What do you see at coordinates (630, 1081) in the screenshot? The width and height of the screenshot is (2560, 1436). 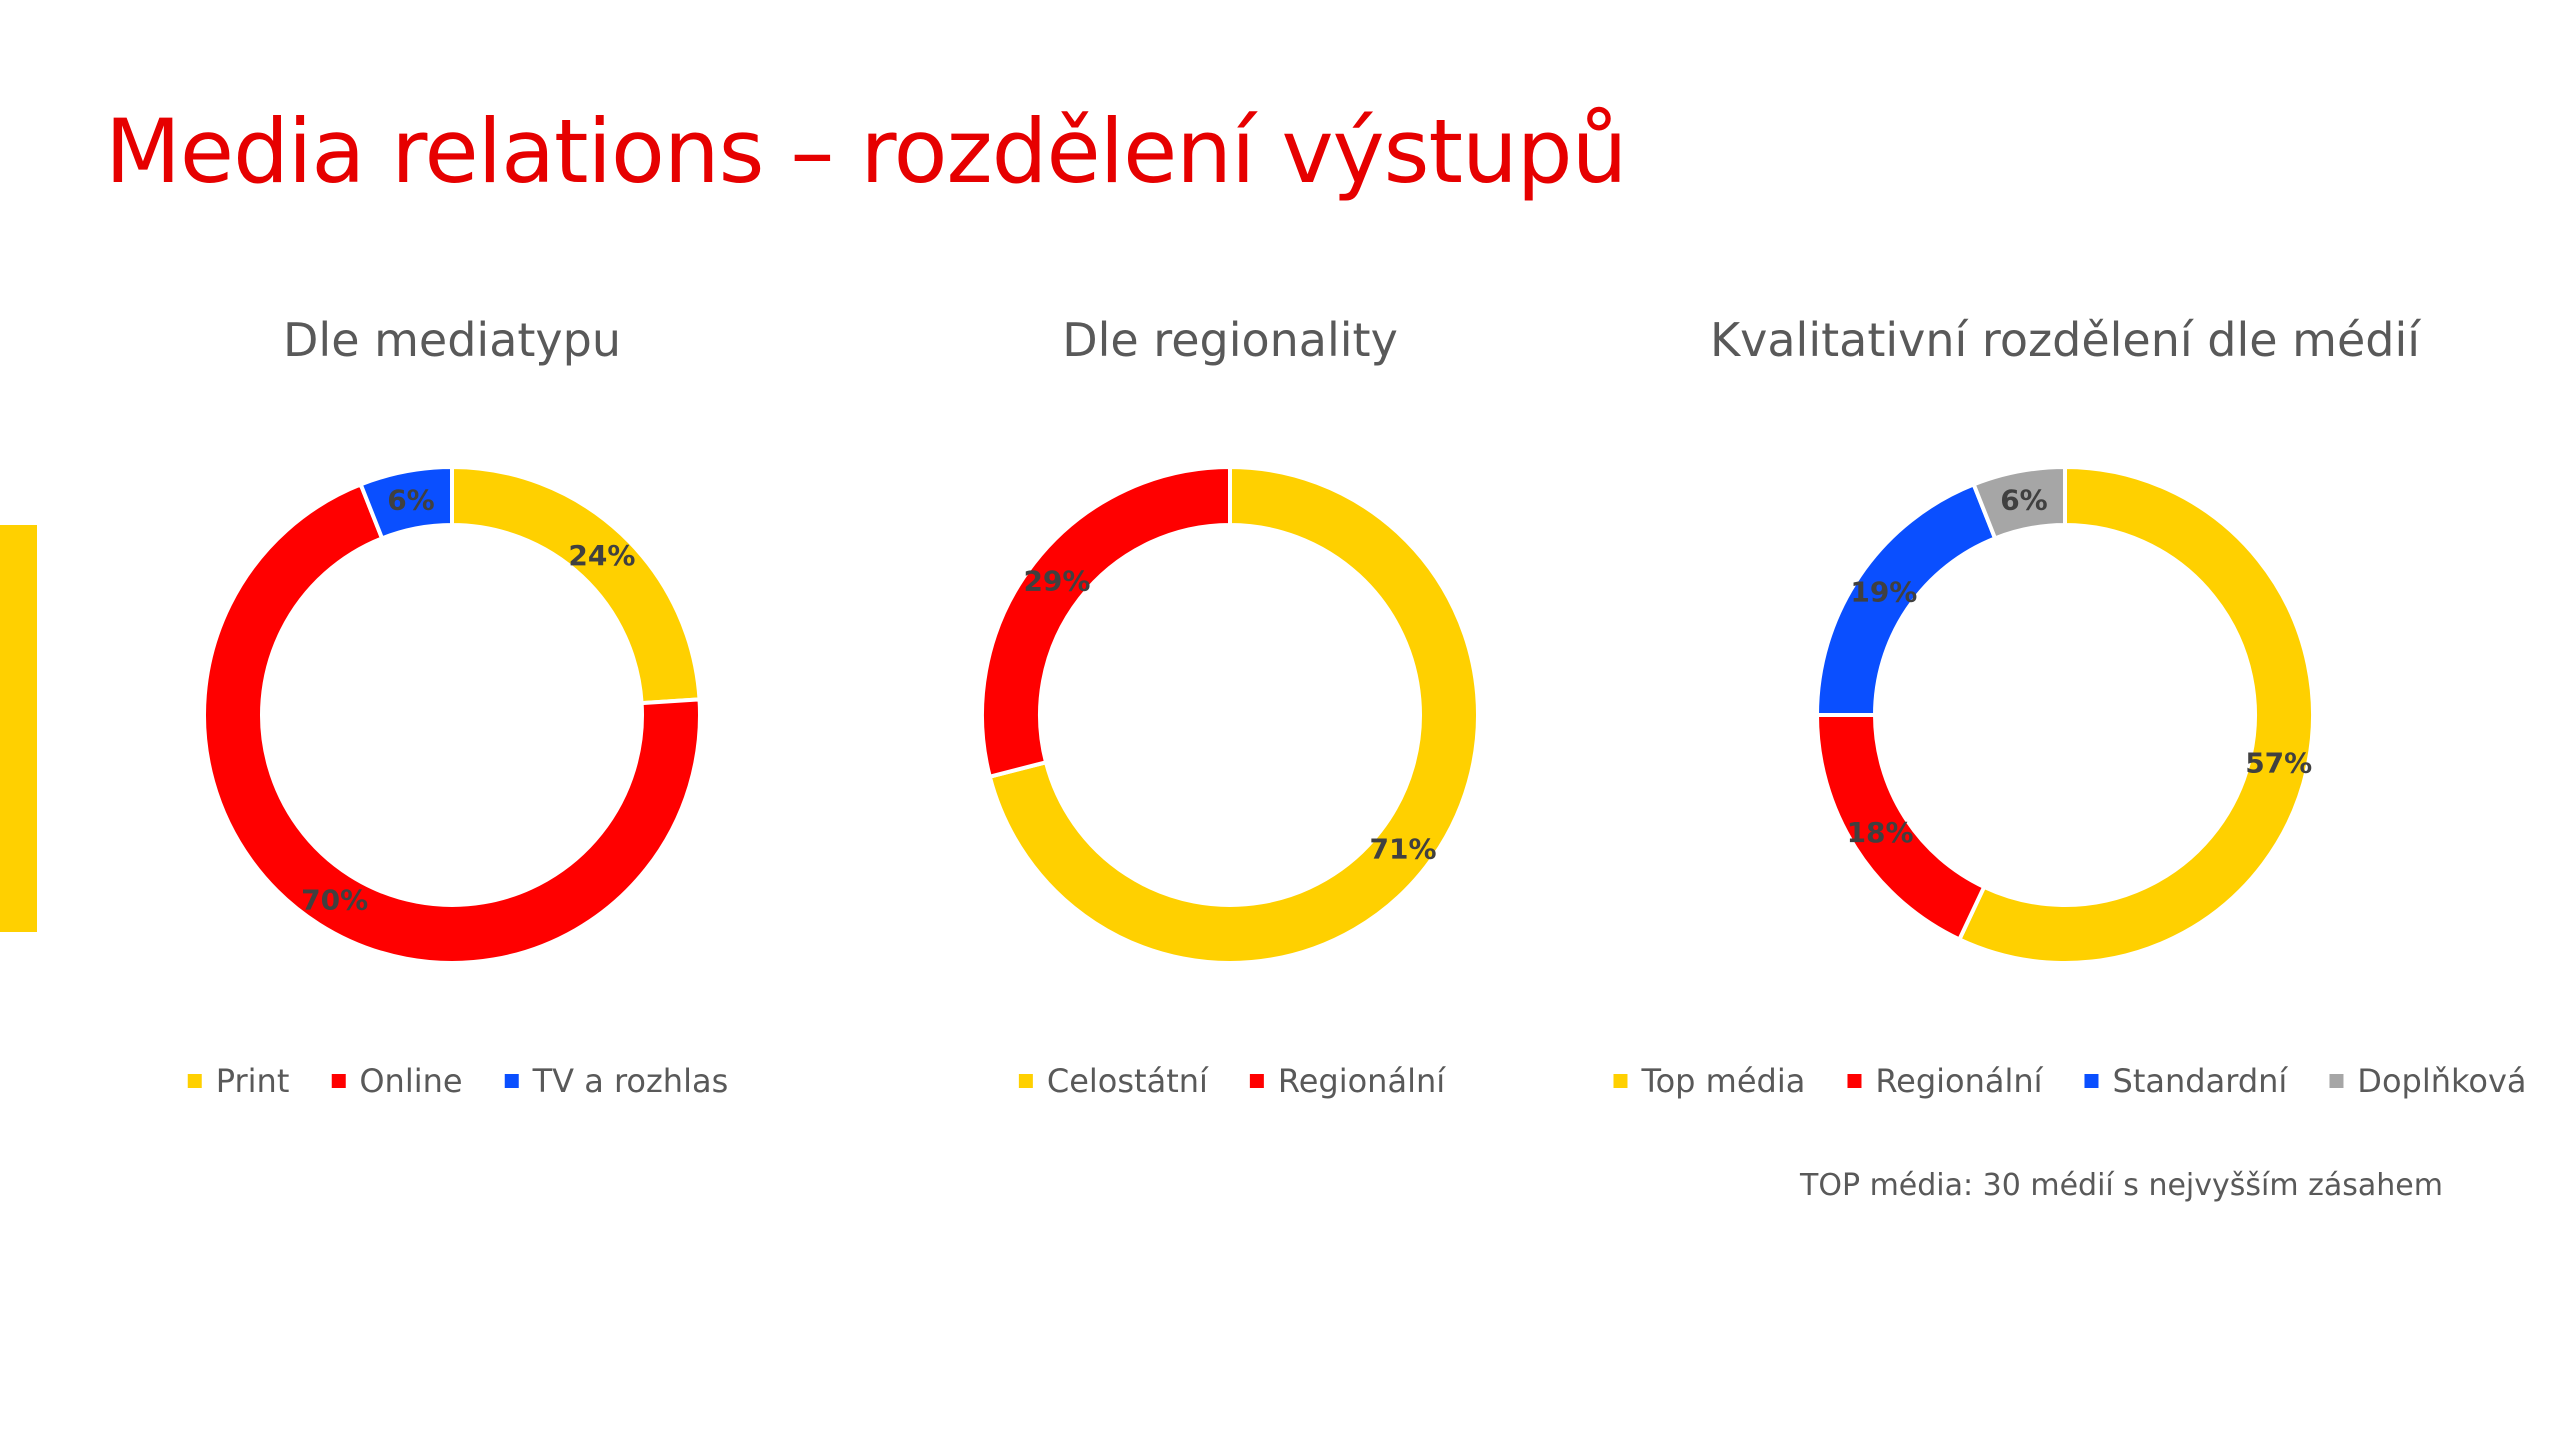 I see `legend-label: TV a rozhlas` at bounding box center [630, 1081].